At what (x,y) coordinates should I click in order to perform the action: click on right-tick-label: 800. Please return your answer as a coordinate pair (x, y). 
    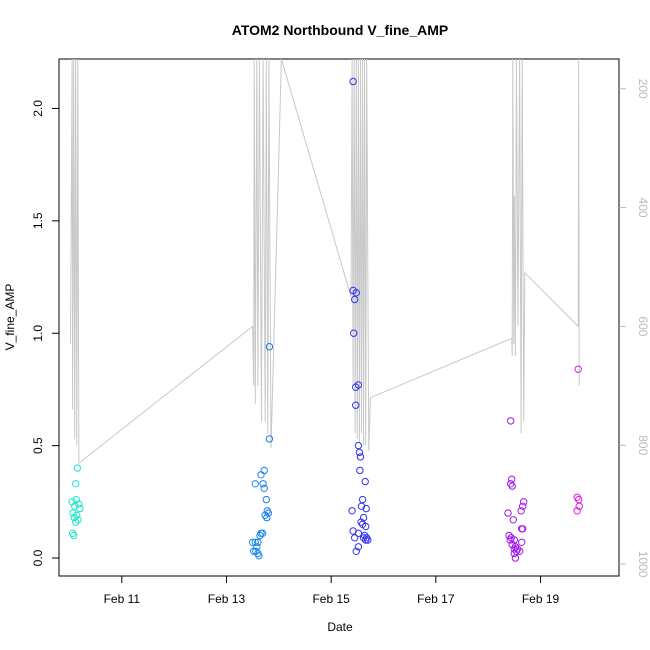
    Looking at the image, I should click on (643, 445).